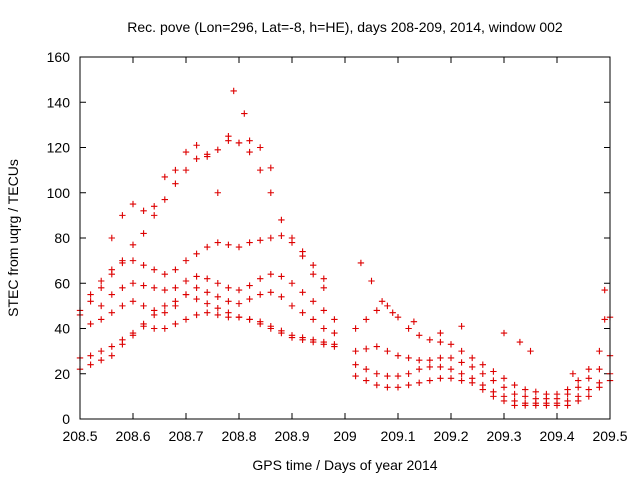 This screenshot has height=480, width=640. I want to click on series-arc-lowest, so click(207, 332).